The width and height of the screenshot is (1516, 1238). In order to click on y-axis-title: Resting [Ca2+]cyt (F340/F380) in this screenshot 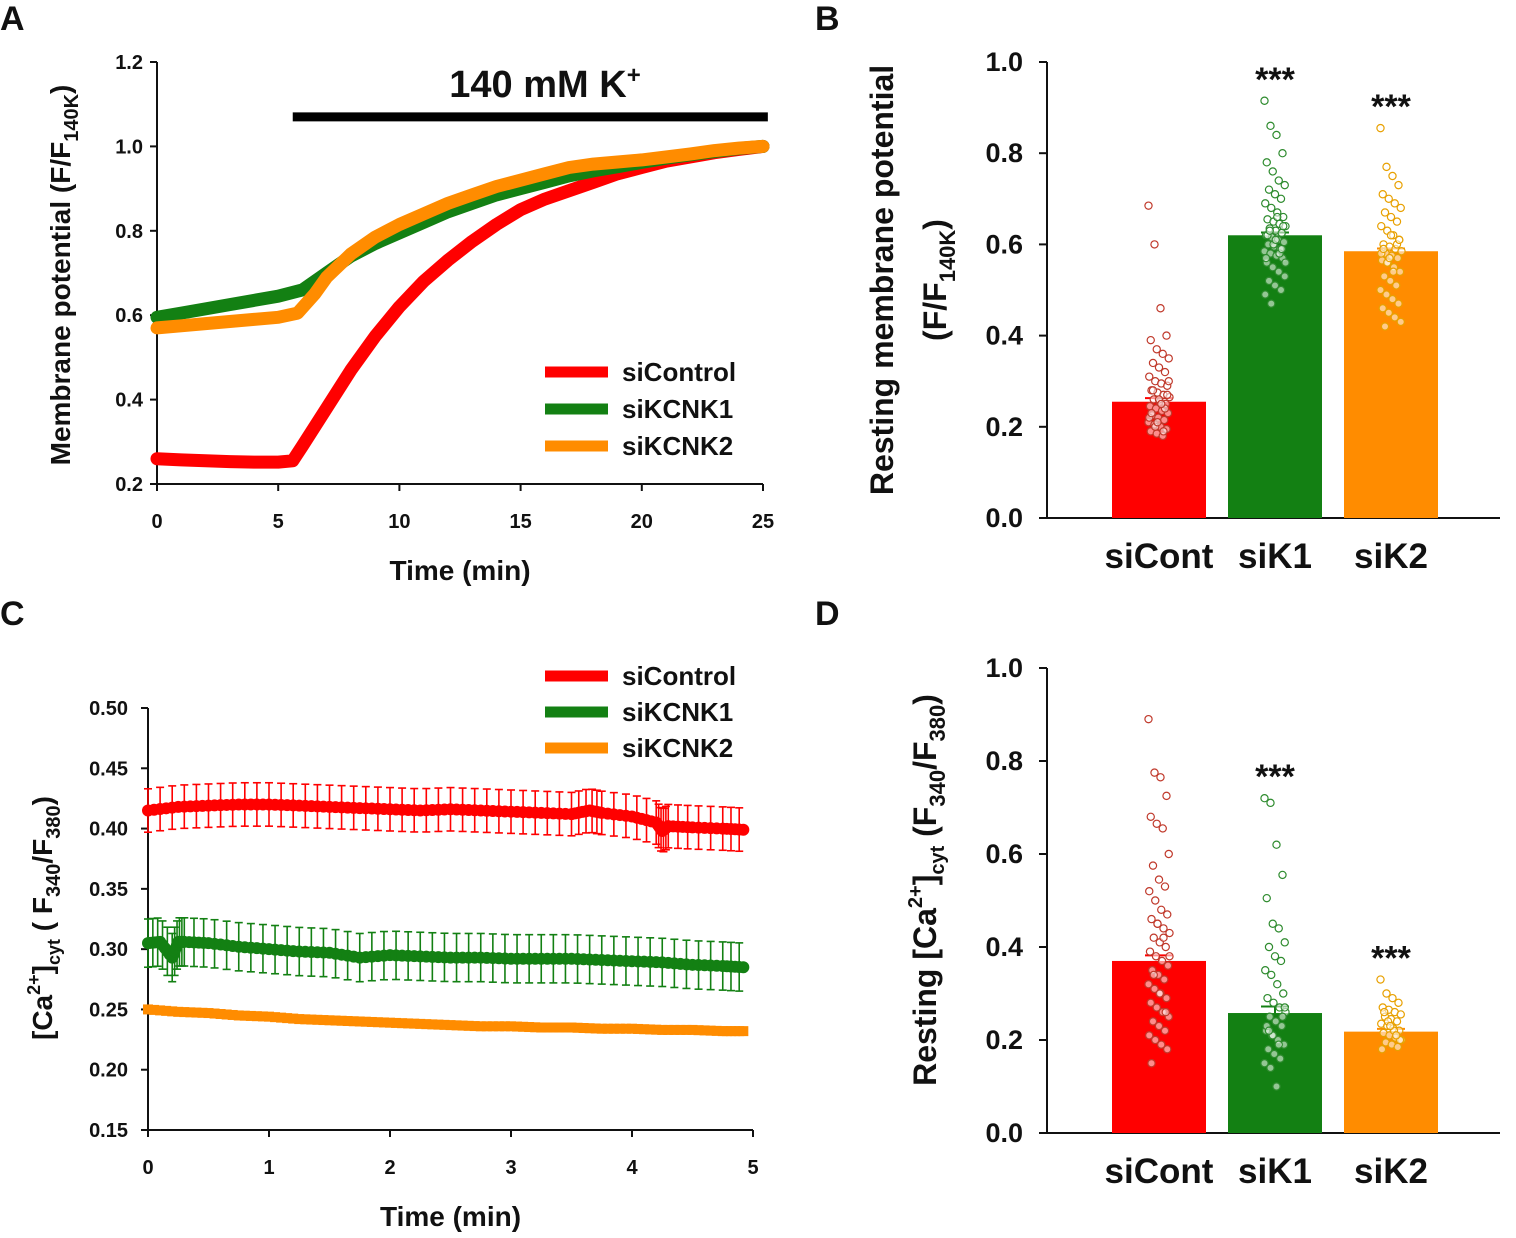, I will do `click(927, 890)`.